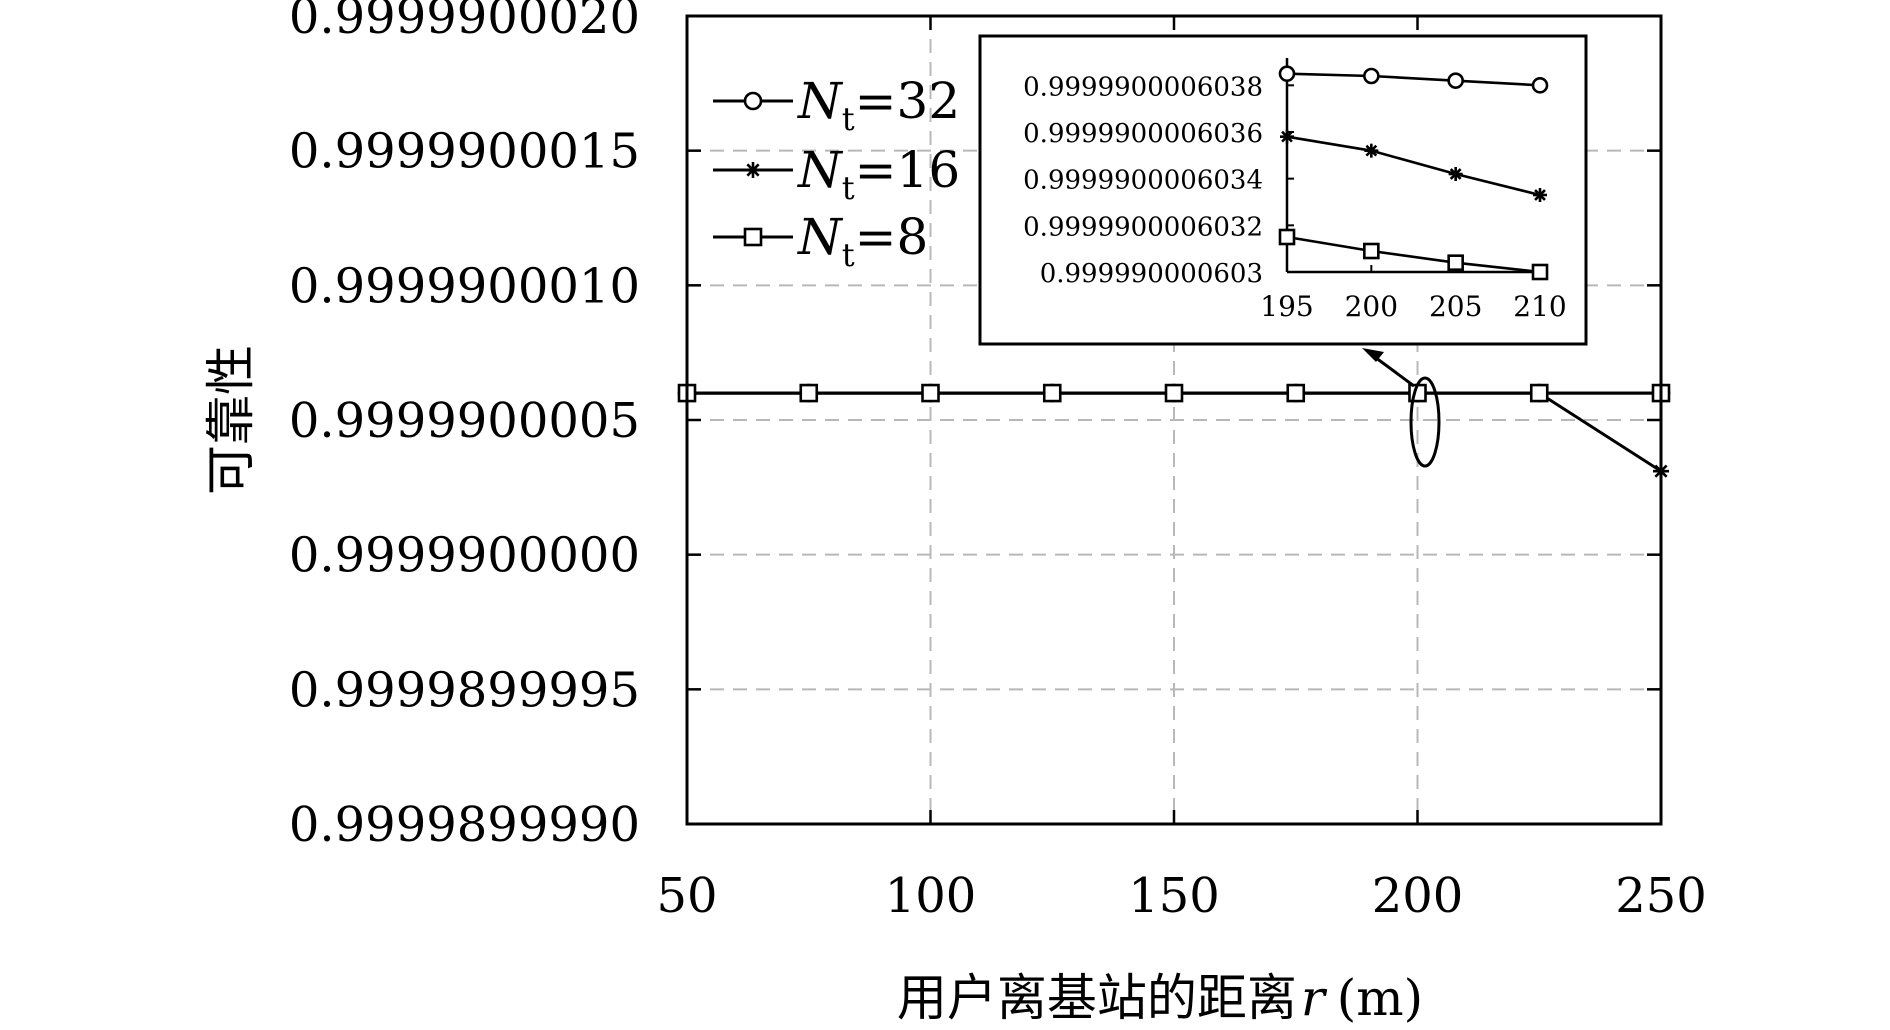  What do you see at coordinates (464, 825) in the screenshot?
I see `y-tick-label: 0.9999899990` at bounding box center [464, 825].